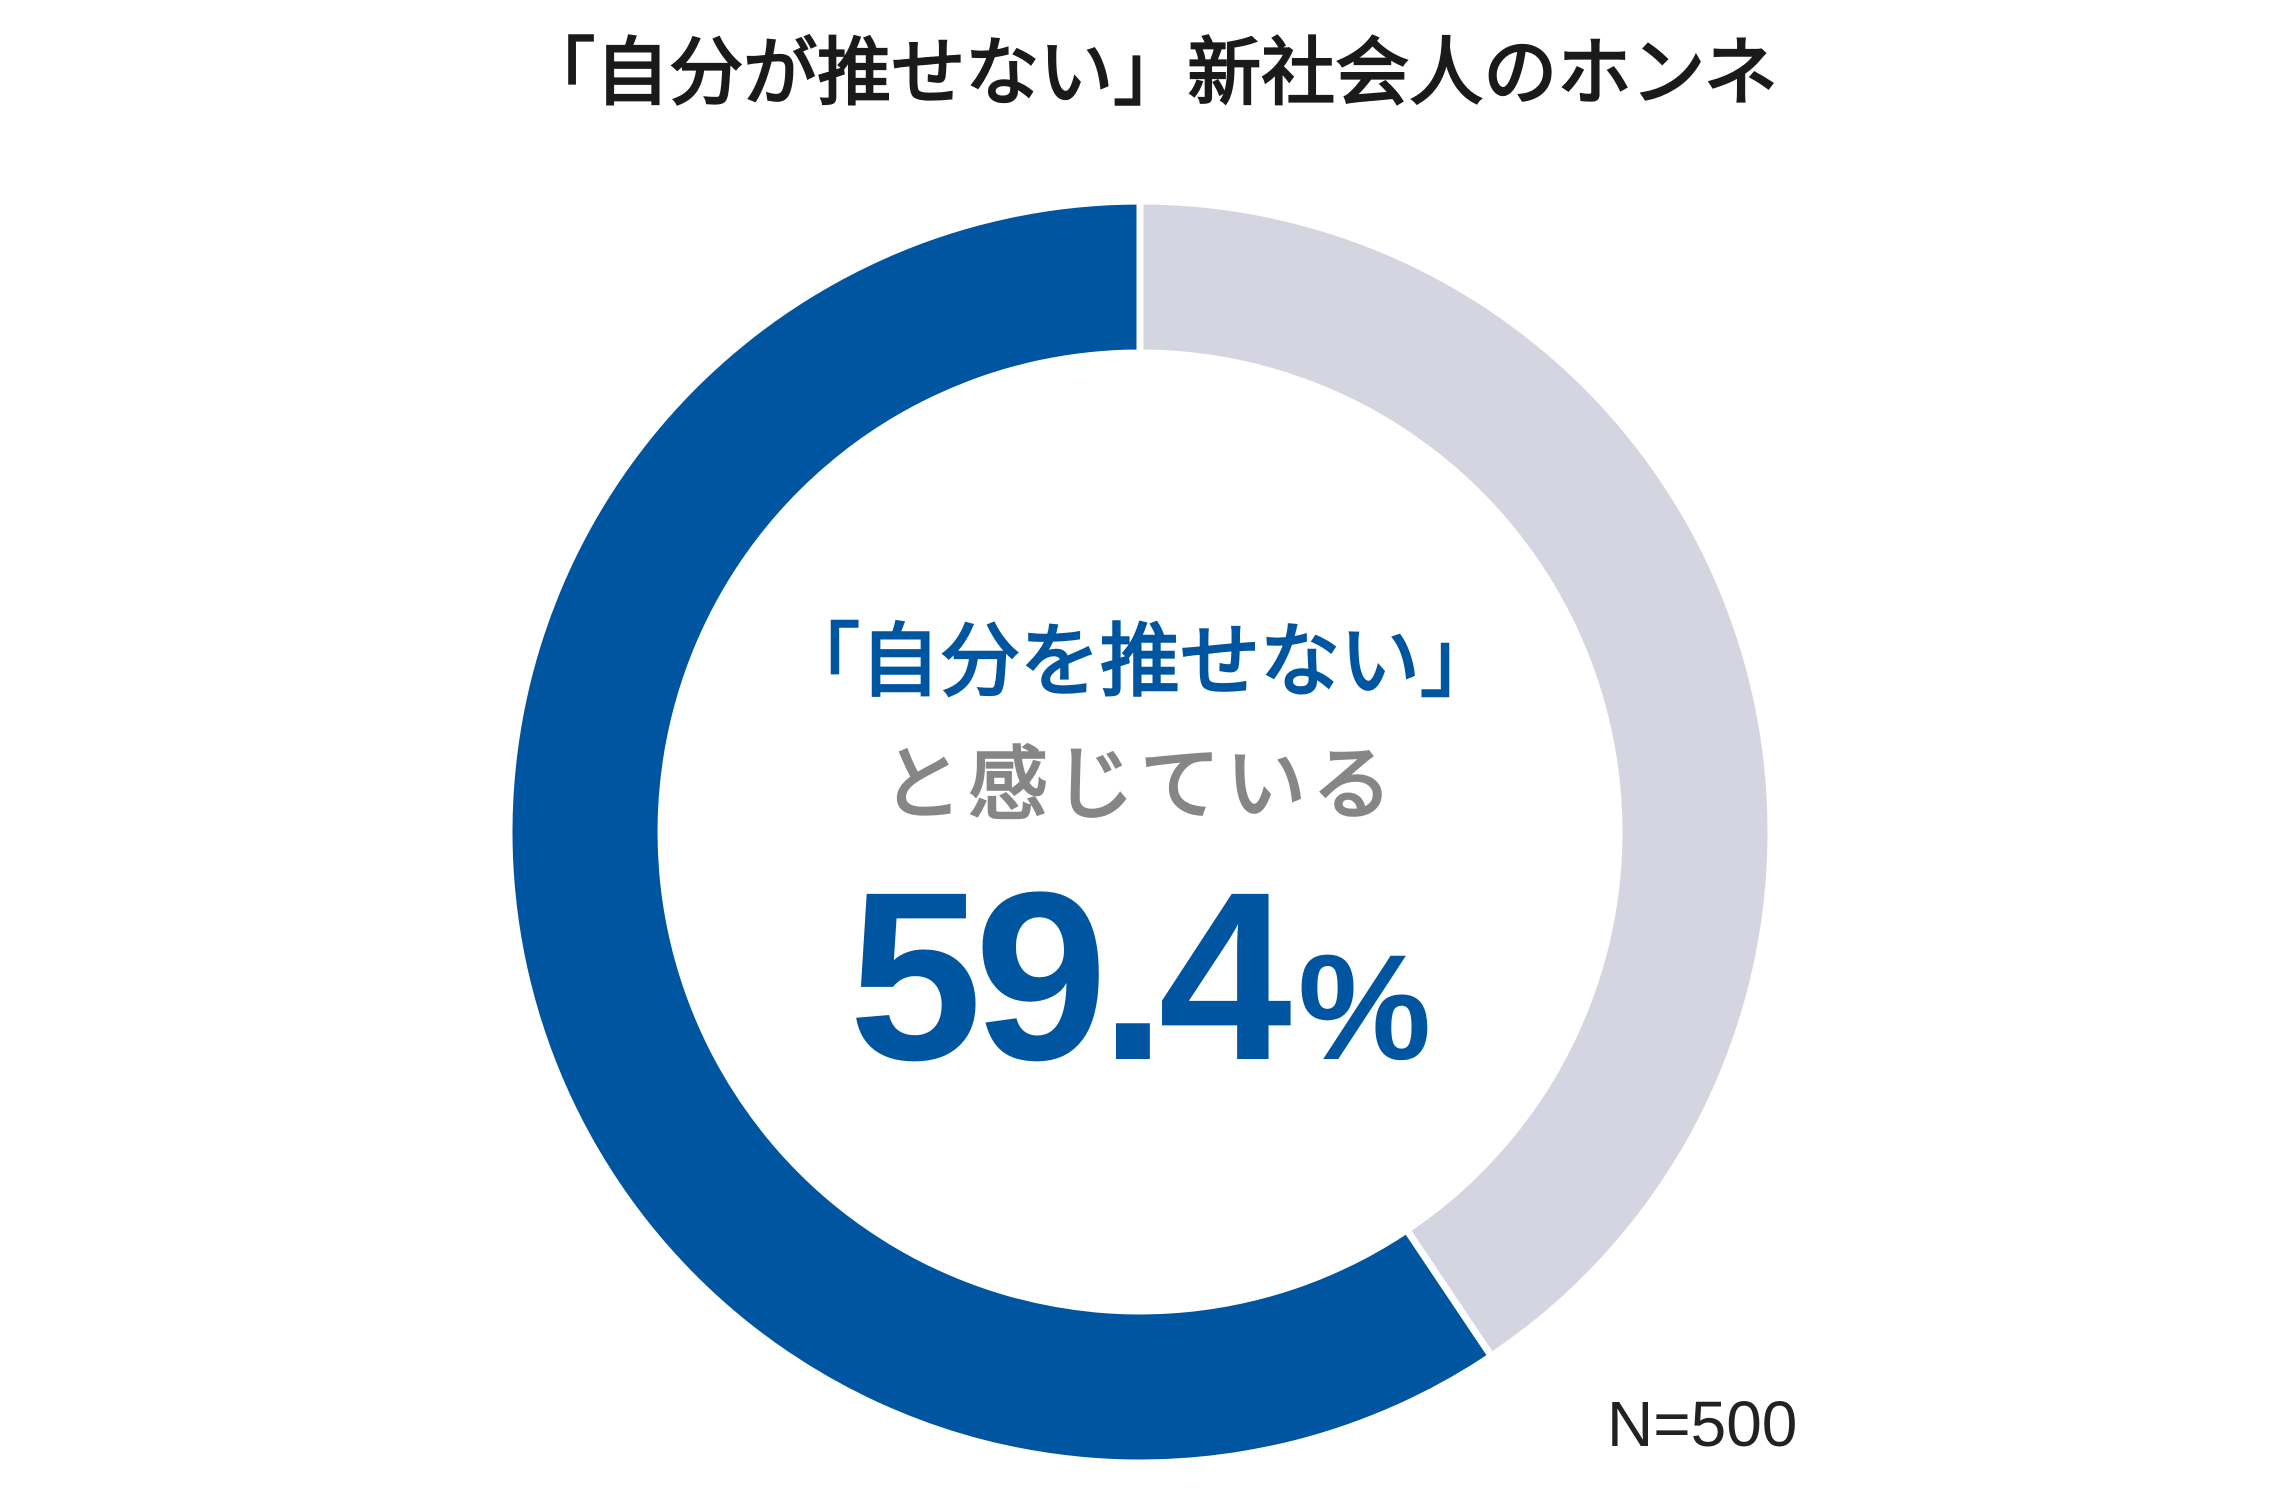 This screenshot has height=1507, width=2269. I want to click on center-value-number: 59.4, so click(1070, 976).